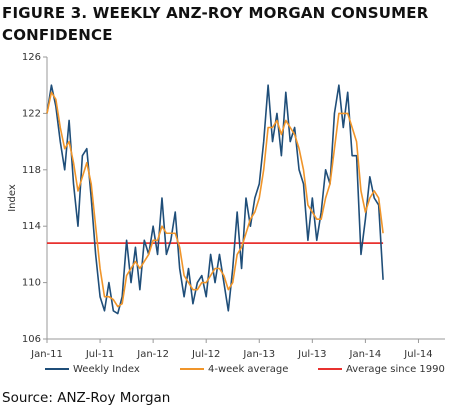 The height and width of the screenshot is (409, 470). What do you see at coordinates (12, 198) in the screenshot?
I see `y-axis-label: Index` at bounding box center [12, 198].